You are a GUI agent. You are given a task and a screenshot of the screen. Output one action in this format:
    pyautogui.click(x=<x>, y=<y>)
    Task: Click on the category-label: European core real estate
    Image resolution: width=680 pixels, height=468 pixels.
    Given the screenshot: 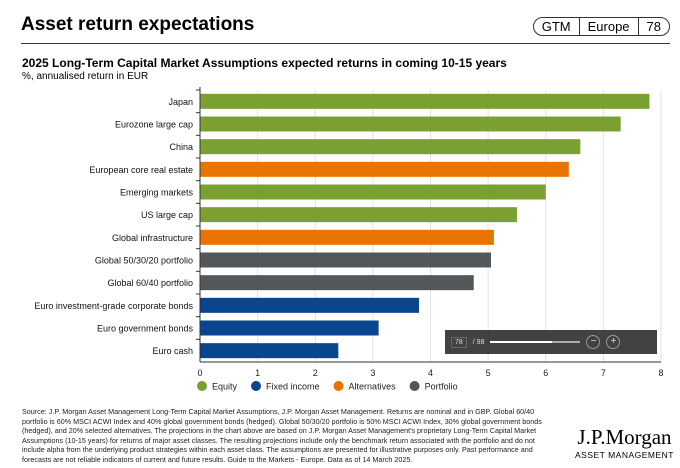 What is the action you would take?
    pyautogui.click(x=141, y=170)
    